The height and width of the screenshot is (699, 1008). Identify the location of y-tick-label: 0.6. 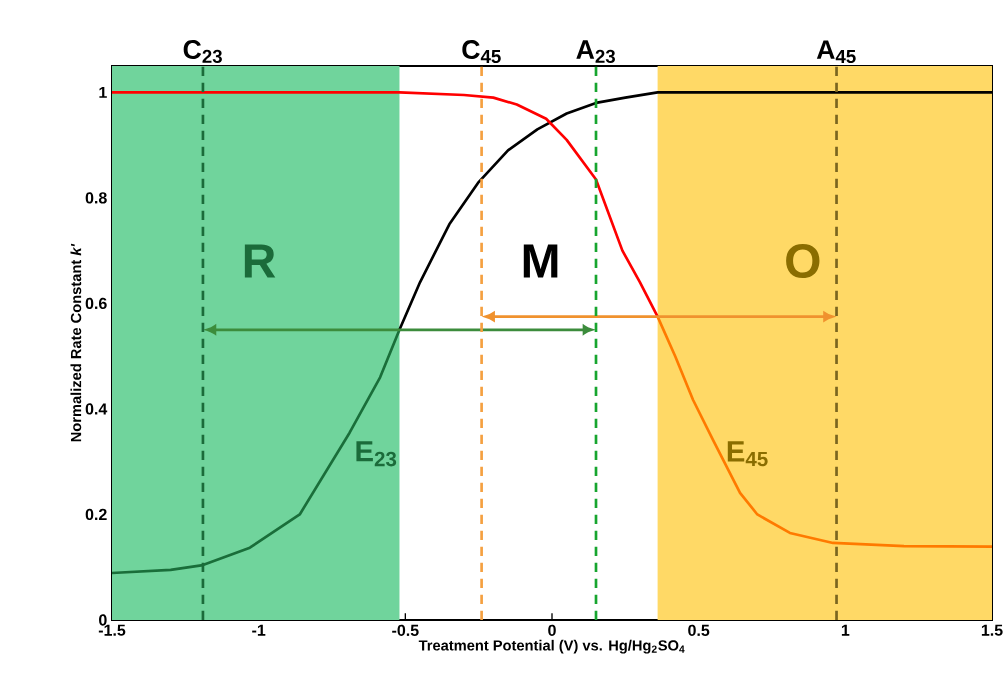
(96, 303).